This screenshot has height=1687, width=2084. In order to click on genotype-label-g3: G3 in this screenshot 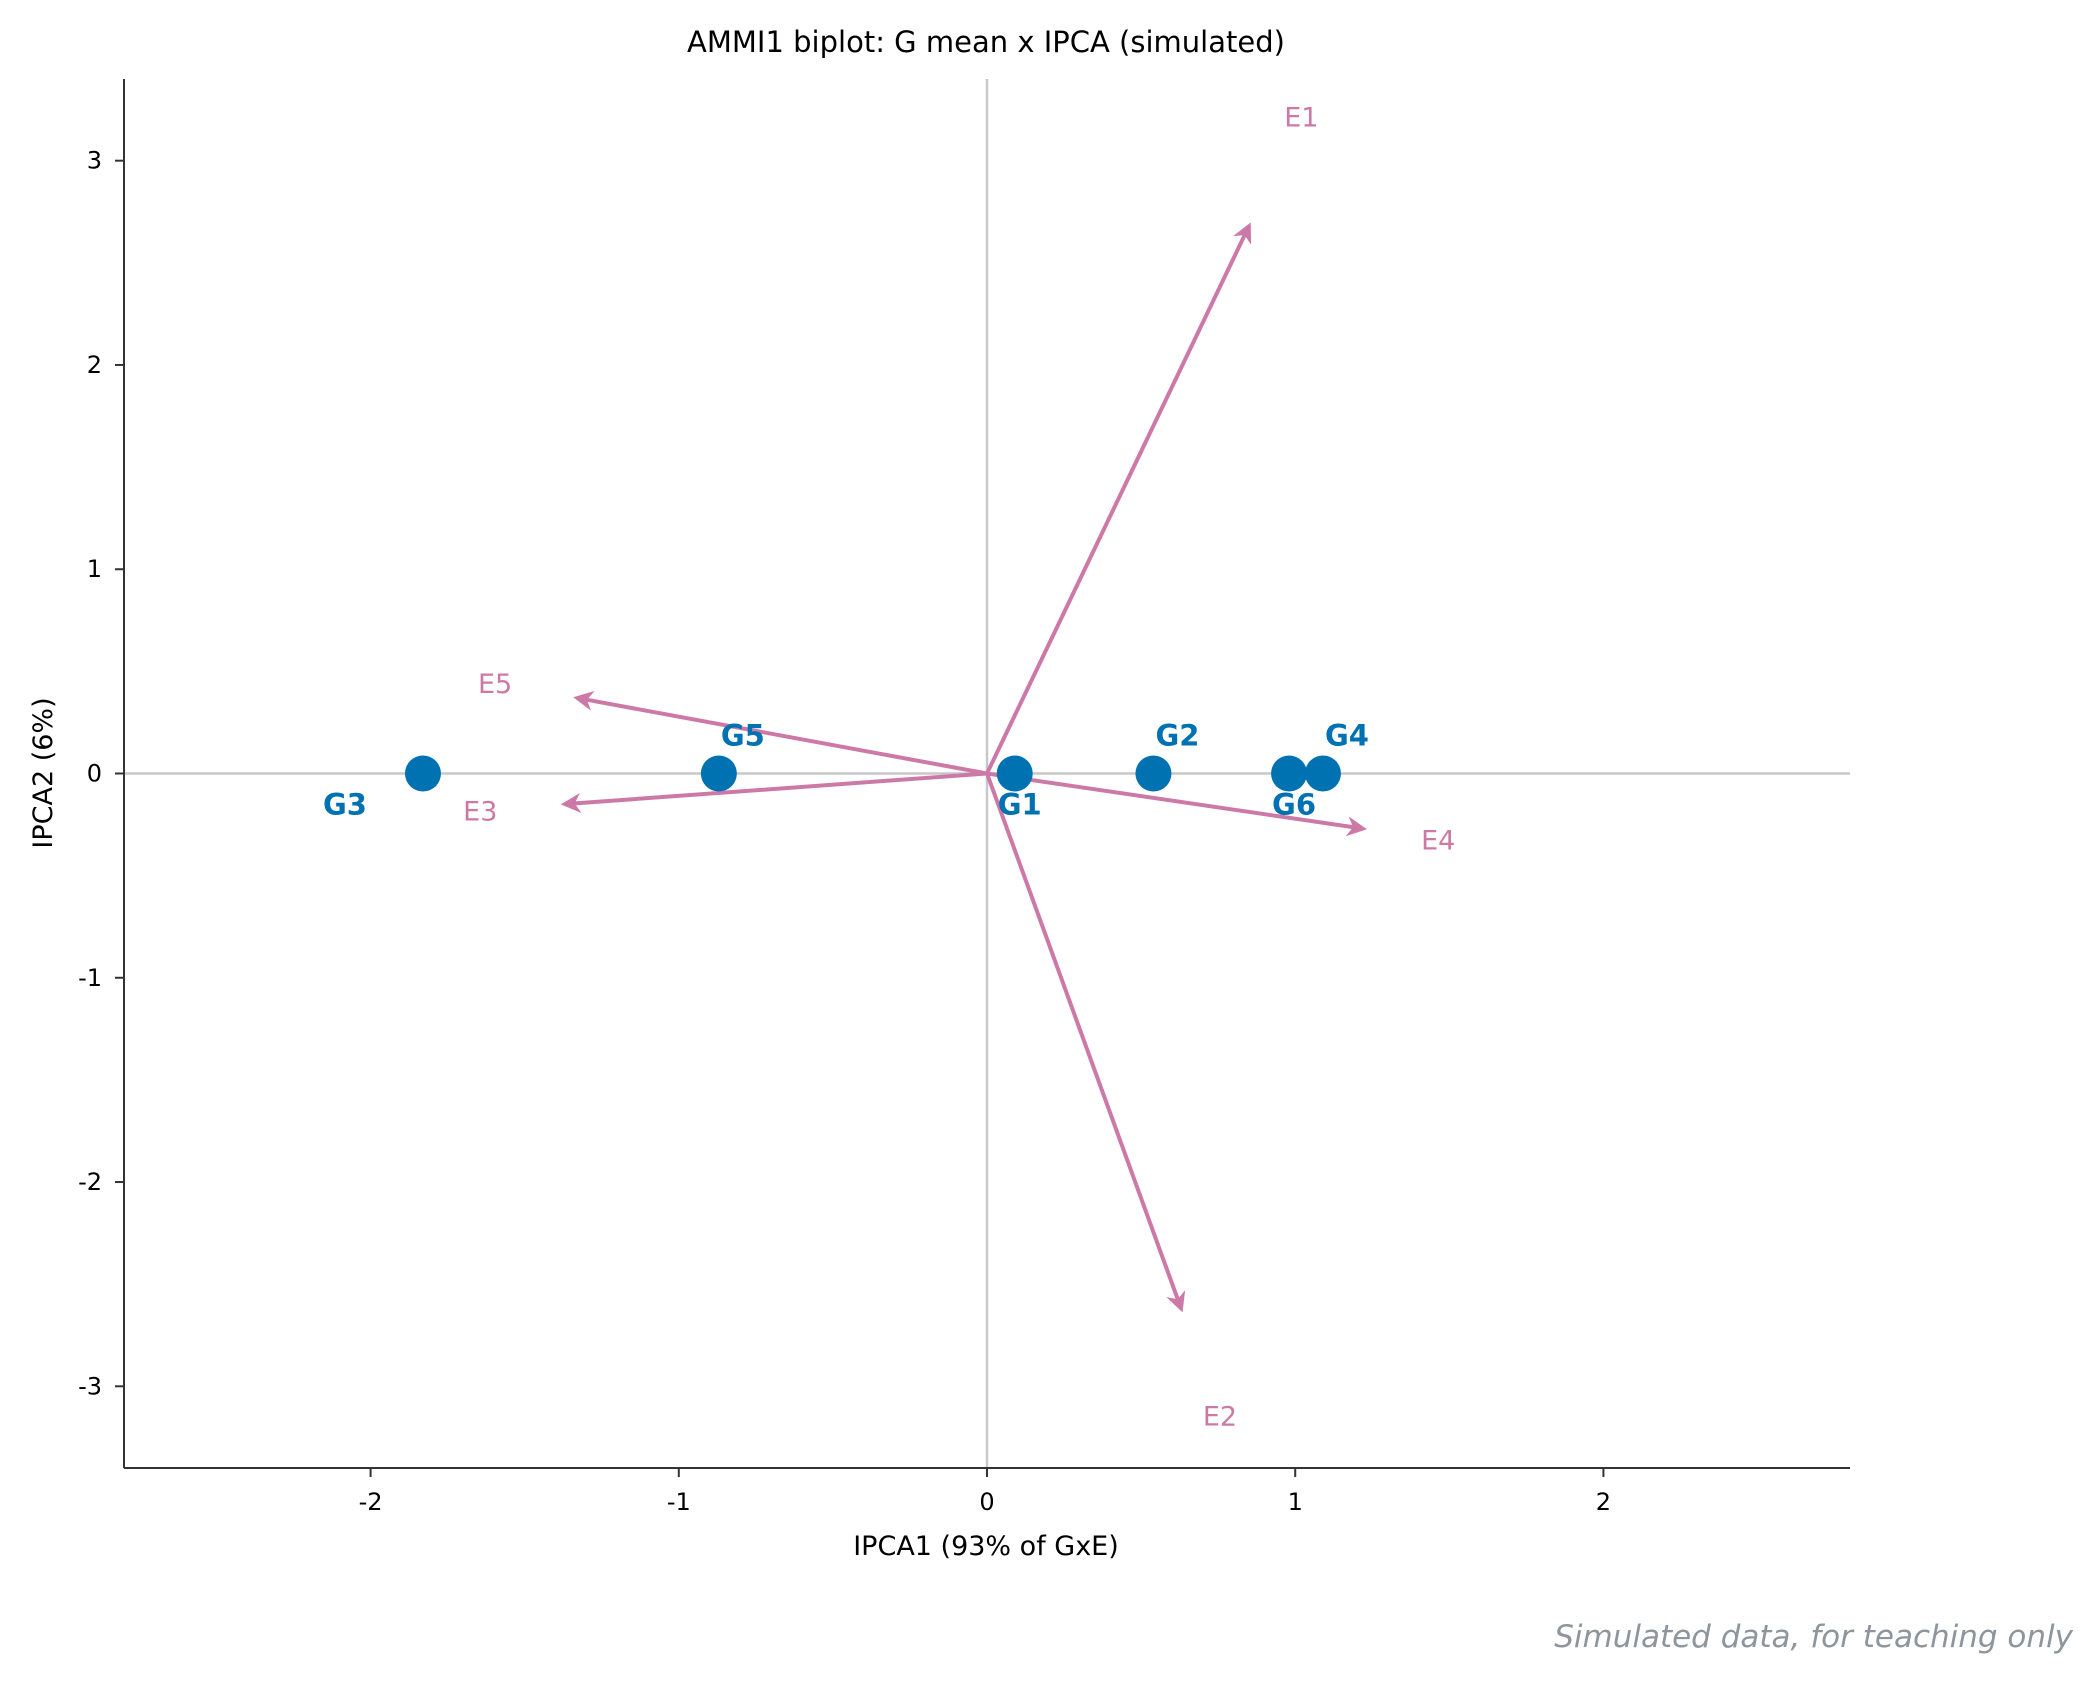, I will do `click(345, 805)`.